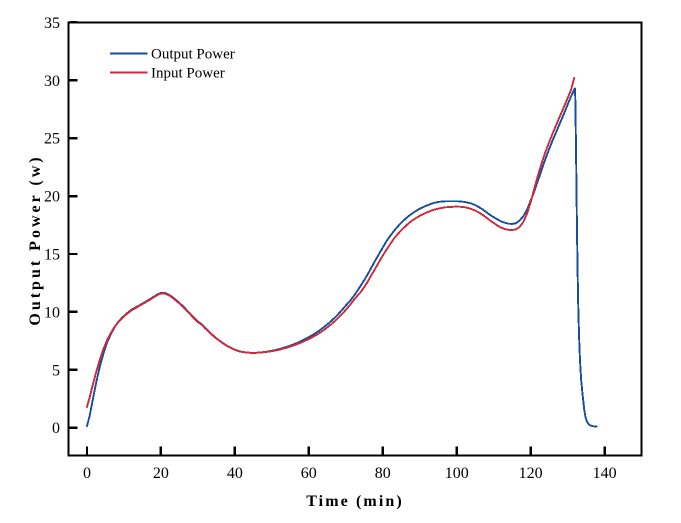  Describe the element at coordinates (35, 239) in the screenshot. I see `svg-text: Output Power (w)` at that location.